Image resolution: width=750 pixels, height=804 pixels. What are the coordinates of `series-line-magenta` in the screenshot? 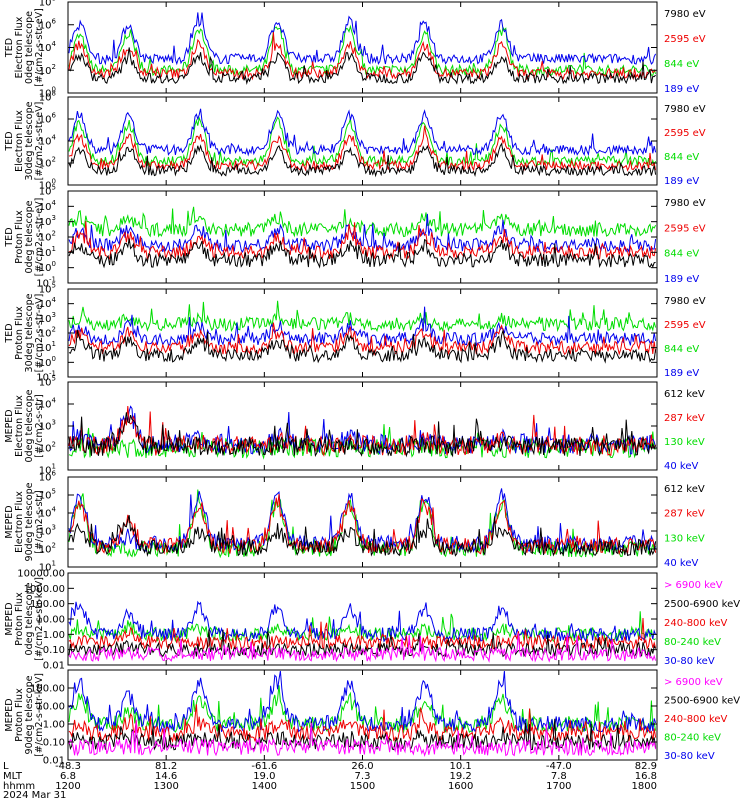 It's located at (362, 738).